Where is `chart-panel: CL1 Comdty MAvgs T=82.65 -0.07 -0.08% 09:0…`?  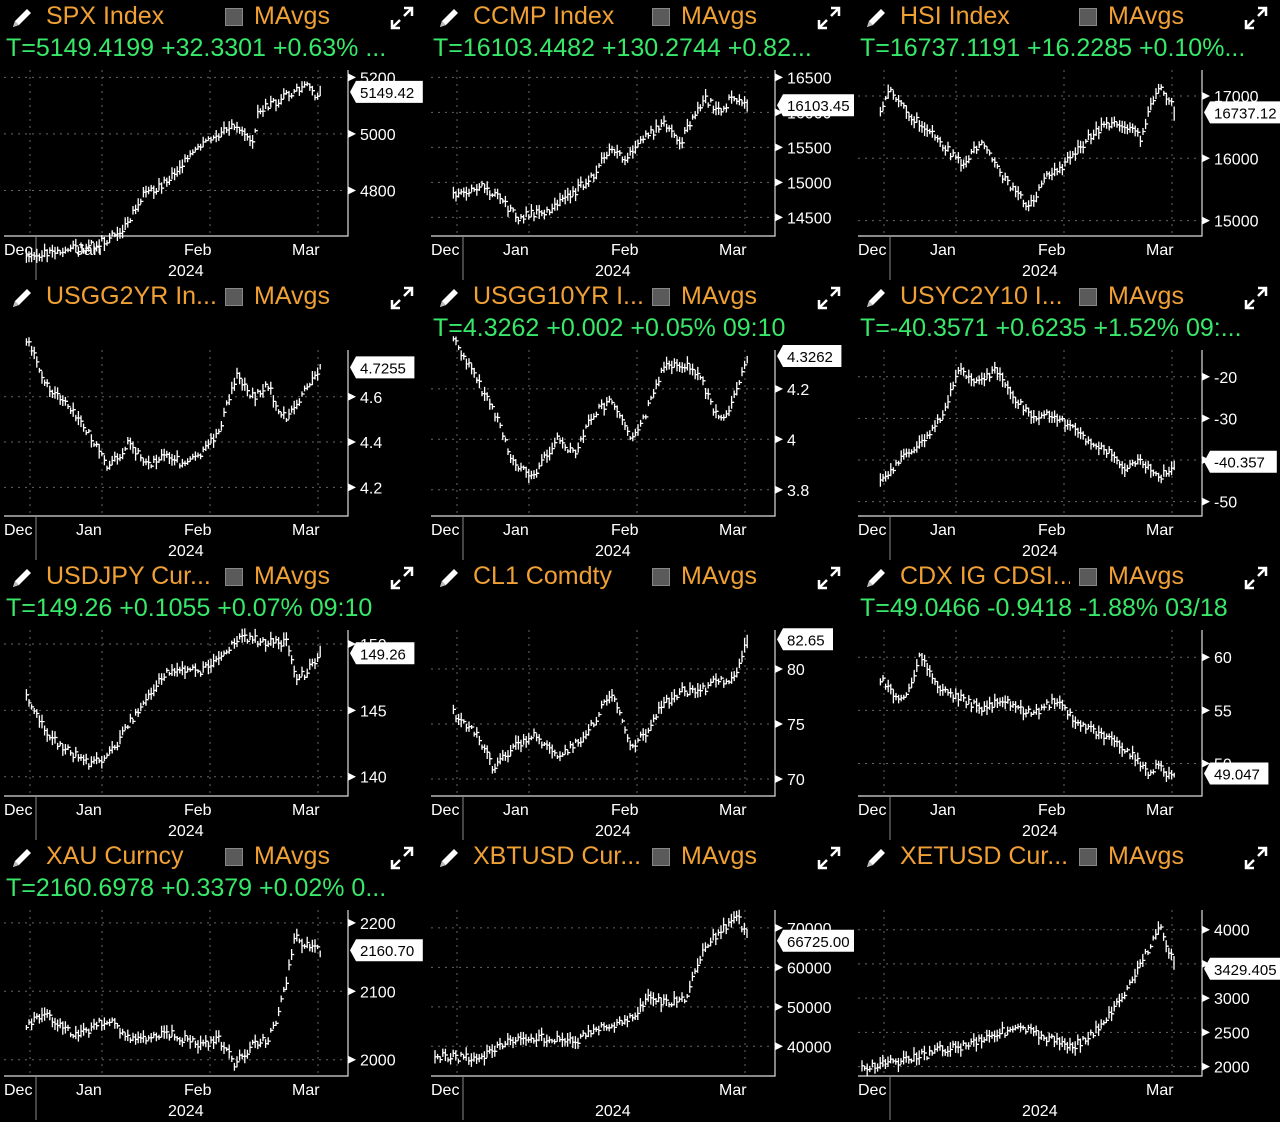
chart-panel: CL1 Comdty MAvgs T=82.65 -0.07 -0.08% 09:0… is located at coordinates (640, 700).